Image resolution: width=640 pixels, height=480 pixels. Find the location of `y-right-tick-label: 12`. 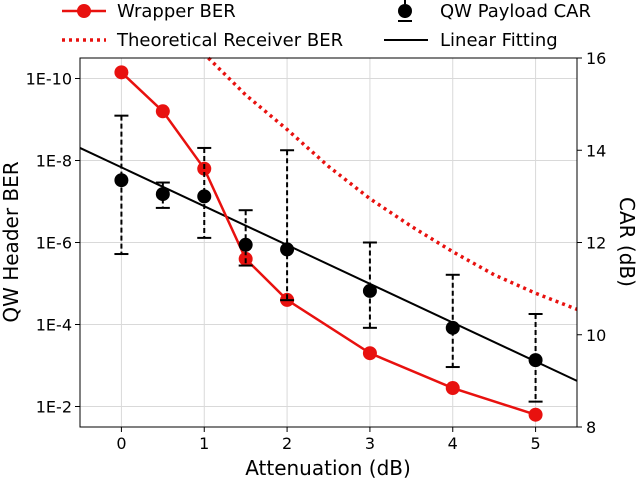

y-right-tick-label: 12 is located at coordinates (596, 243).